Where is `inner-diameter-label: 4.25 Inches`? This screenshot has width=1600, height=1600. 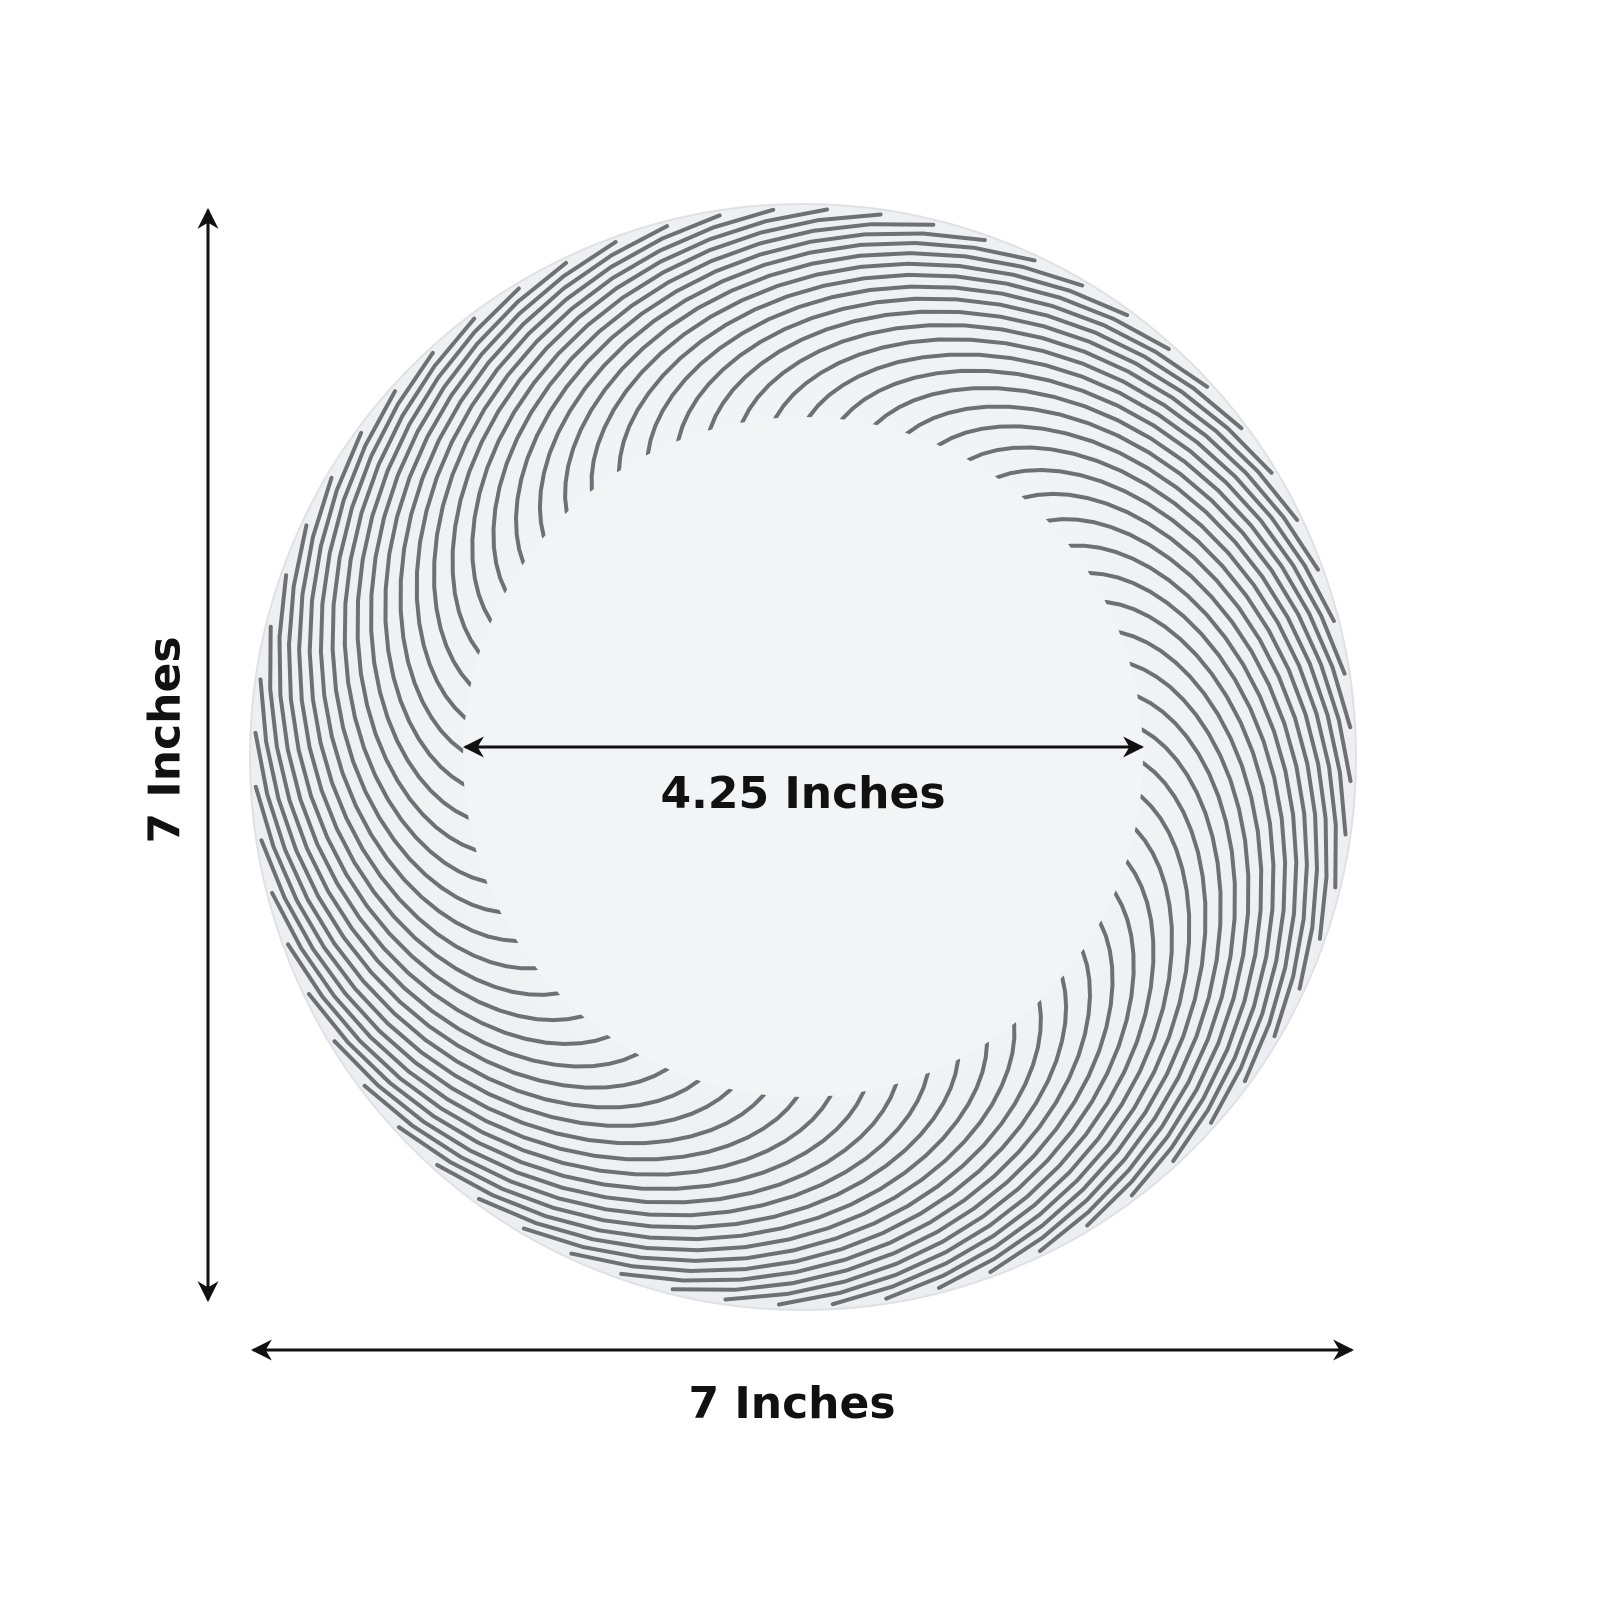 inner-diameter-label: 4.25 Inches is located at coordinates (803, 793).